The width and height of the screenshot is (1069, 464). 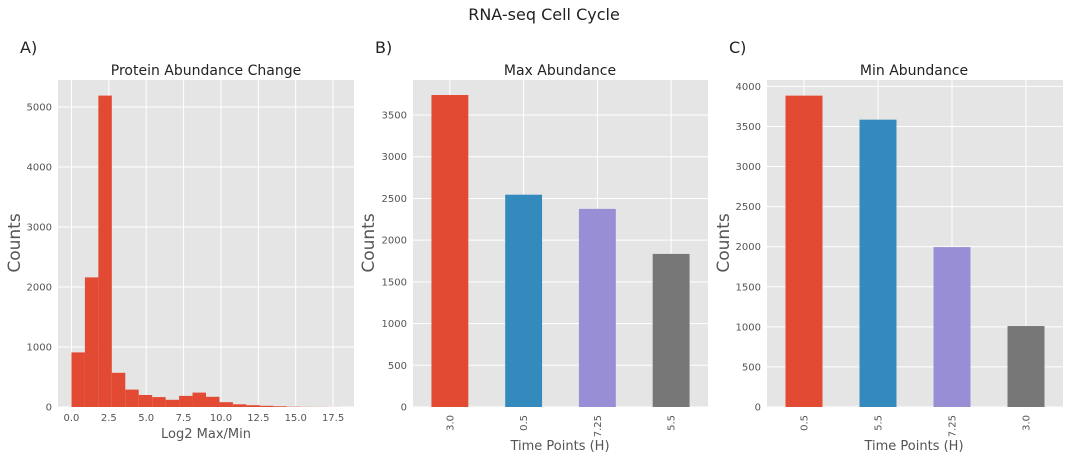 I want to click on panel-a-ytick-label: 5000, so click(x=39, y=108).